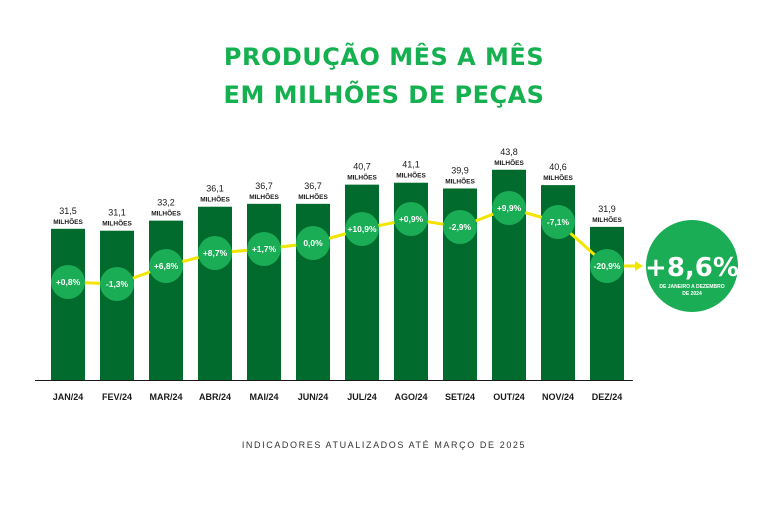 This screenshot has width=768, height=521. I want to click on value-label: 31,5, so click(68, 211).